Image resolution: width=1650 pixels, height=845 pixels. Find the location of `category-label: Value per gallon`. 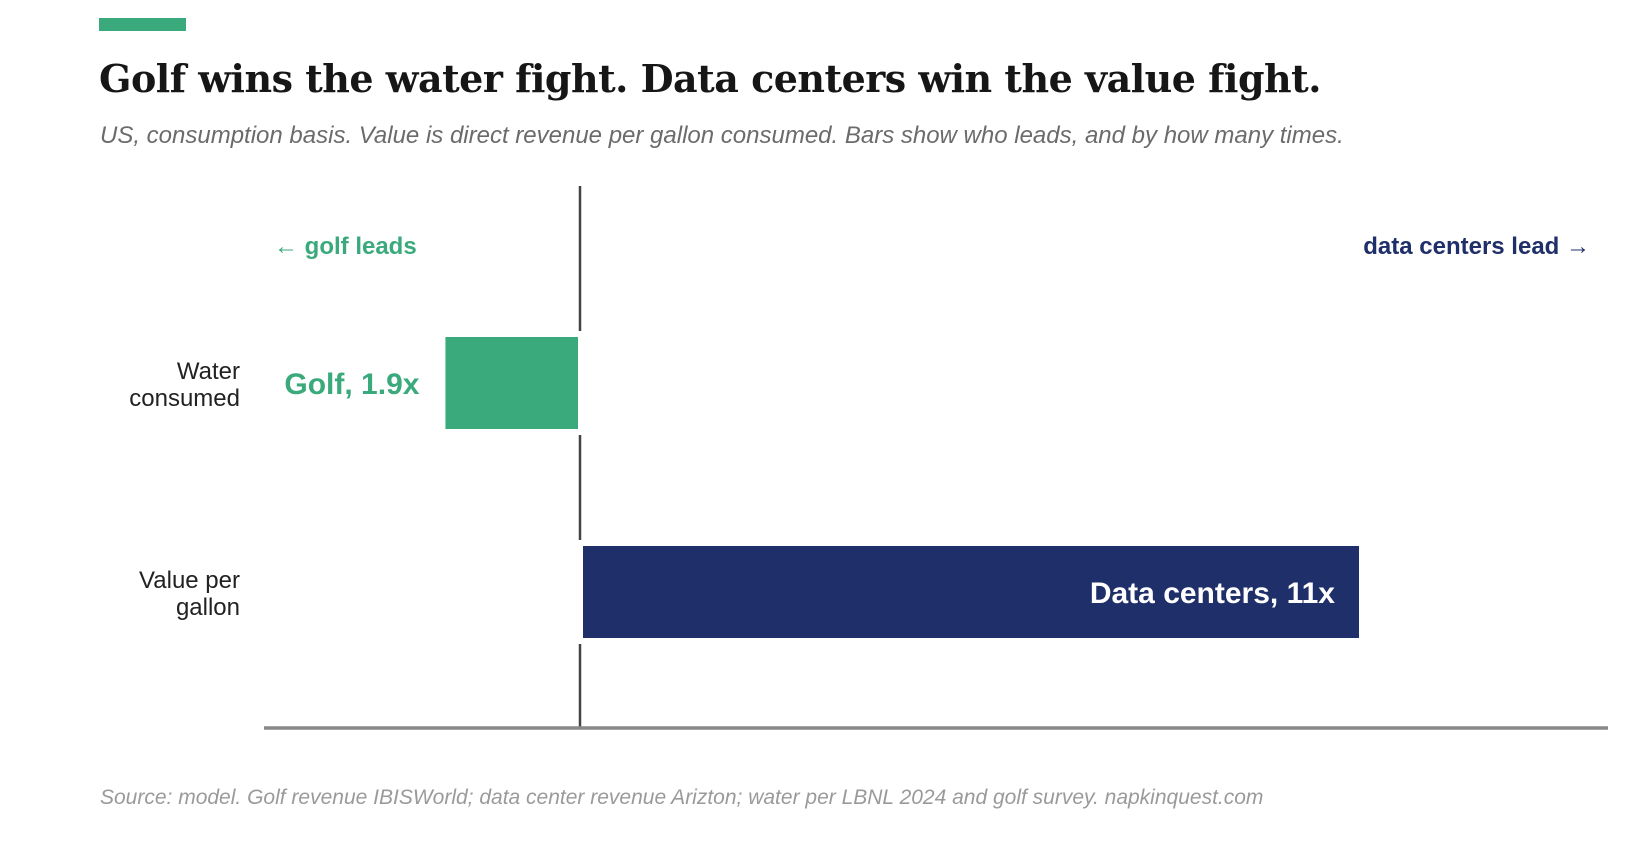

category-label: Value per gallon is located at coordinates (189, 594).